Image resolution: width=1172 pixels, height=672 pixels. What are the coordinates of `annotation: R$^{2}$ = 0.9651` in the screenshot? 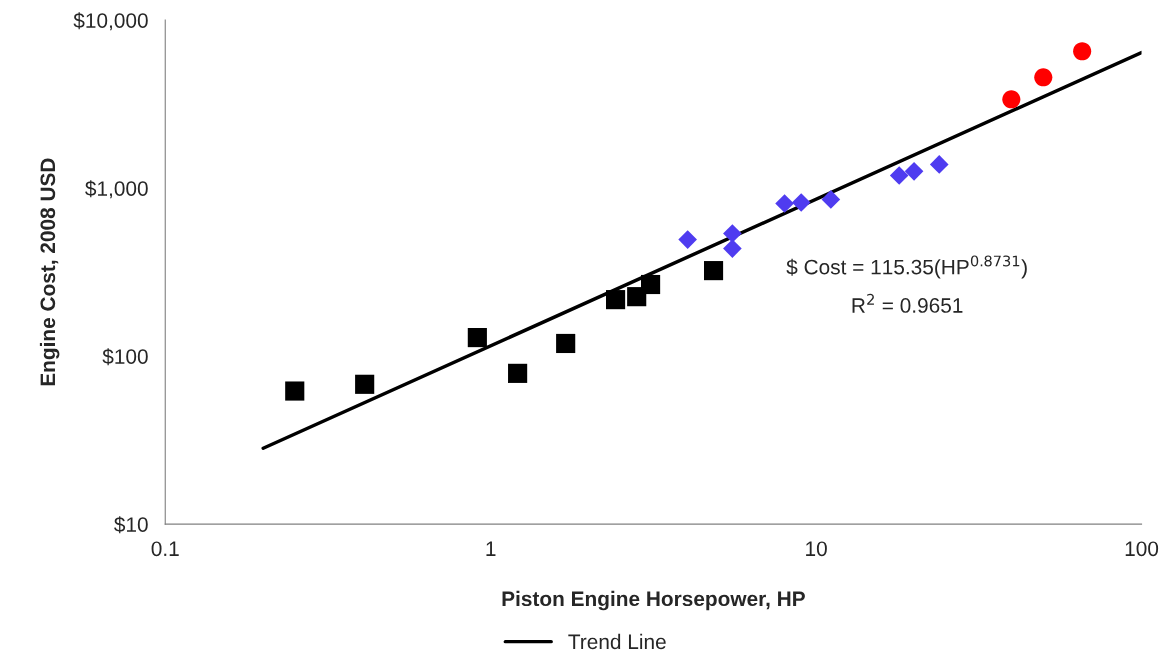 It's located at (907, 303).